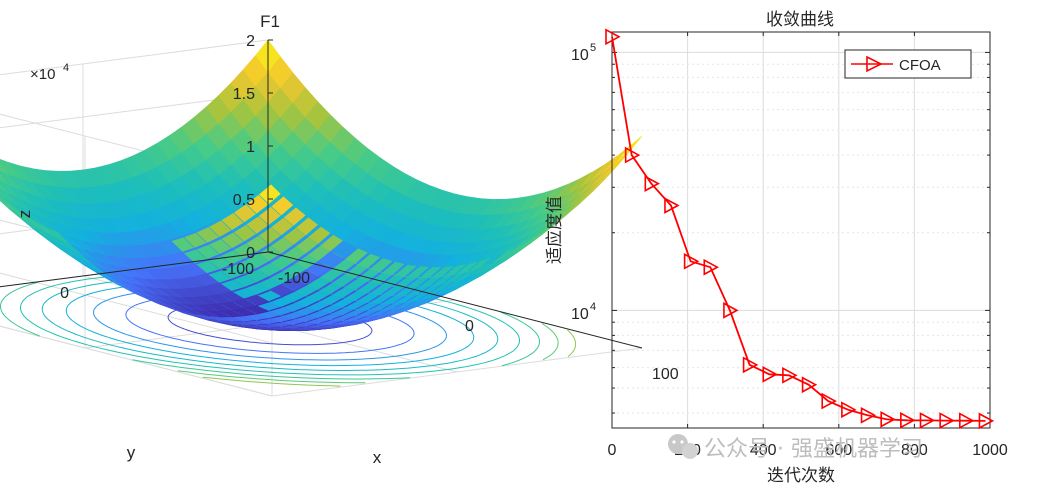 The width and height of the screenshot is (1039, 490). I want to click on y-tick-label: -100, so click(238, 269).